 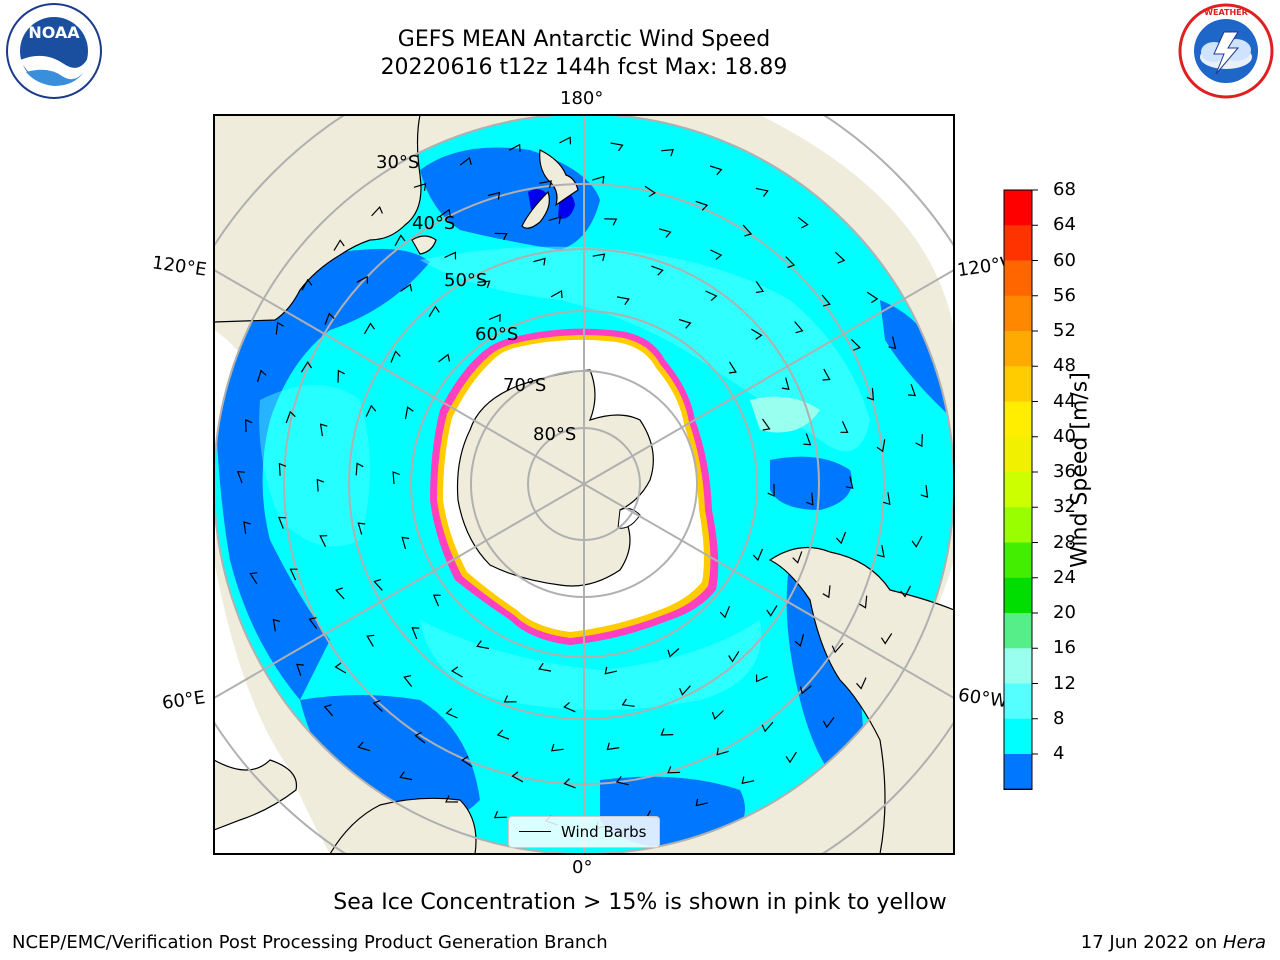 I want to click on colorbar-tick-label: 16, so click(x=1064, y=648).